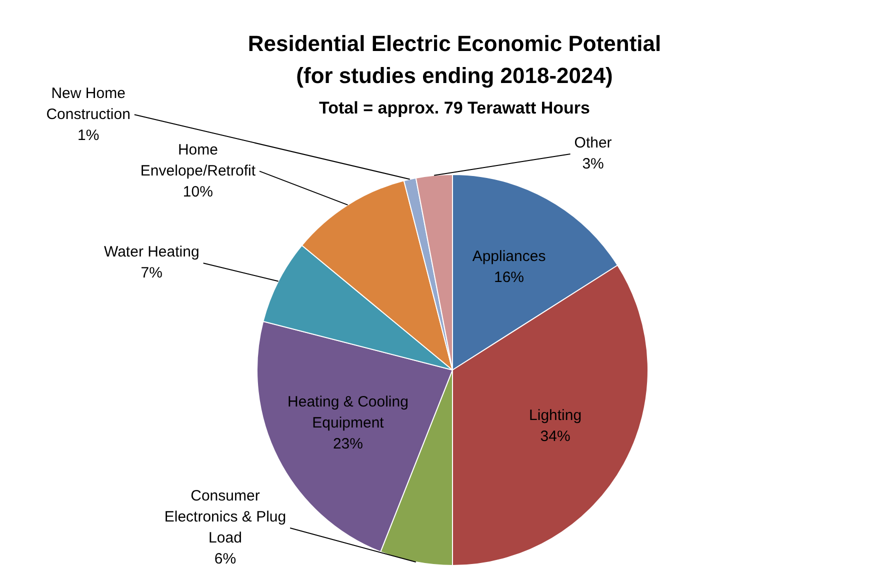 This screenshot has height=580, width=869. I want to click on data-label: 34%, so click(555, 437).